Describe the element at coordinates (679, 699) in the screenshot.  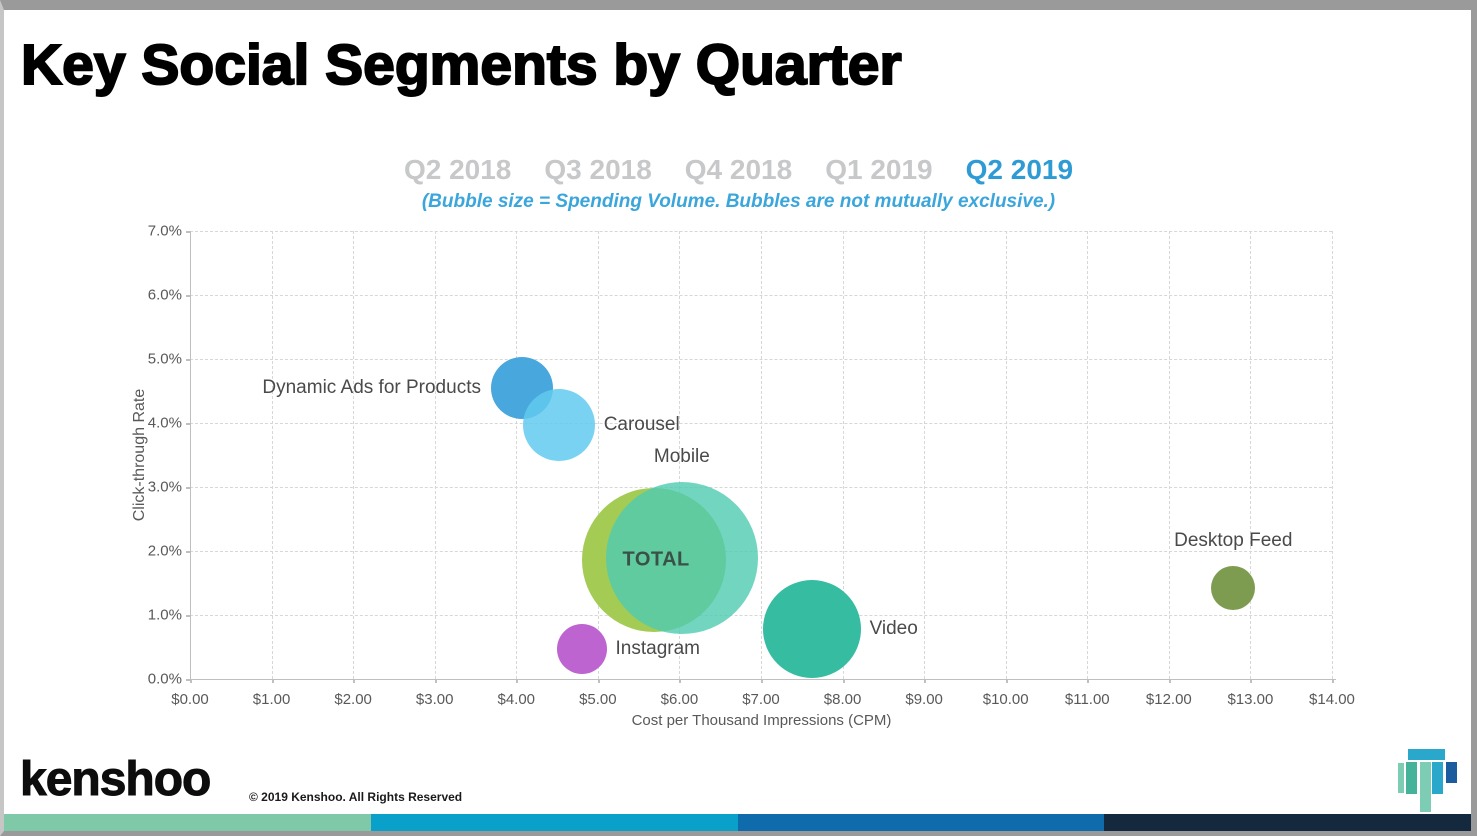
I see `x-tick-label: $6.00` at that location.